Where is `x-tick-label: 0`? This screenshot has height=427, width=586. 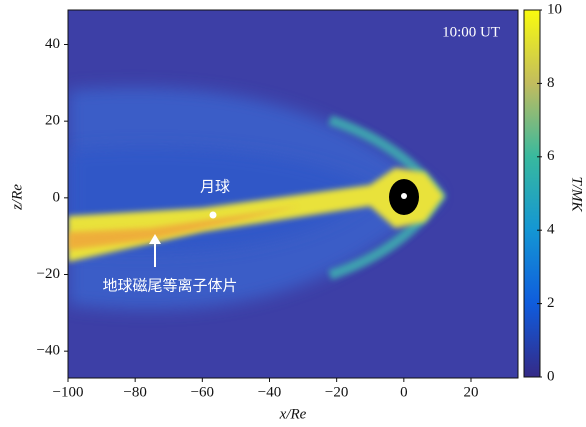 x-tick-label: 0 is located at coordinates (404, 392).